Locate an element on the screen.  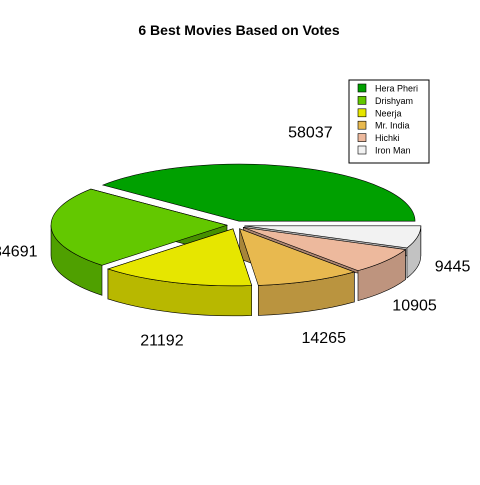
value-label: 34691 is located at coordinates (19, 252).